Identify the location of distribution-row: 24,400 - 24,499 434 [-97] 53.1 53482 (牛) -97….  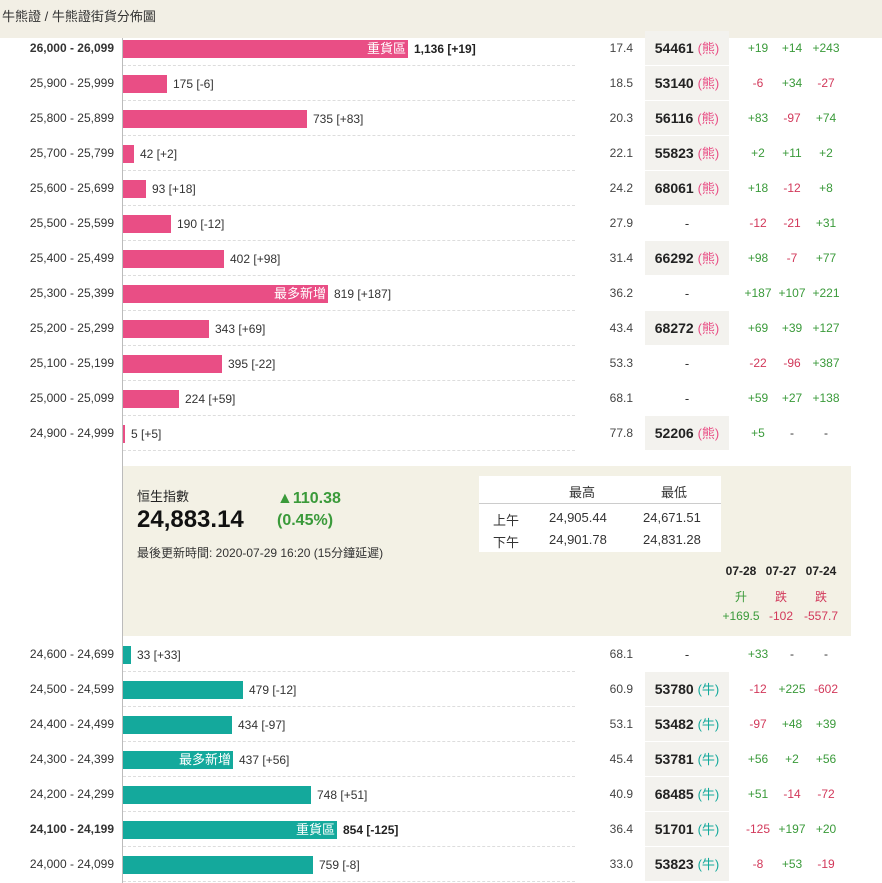
(441, 724).